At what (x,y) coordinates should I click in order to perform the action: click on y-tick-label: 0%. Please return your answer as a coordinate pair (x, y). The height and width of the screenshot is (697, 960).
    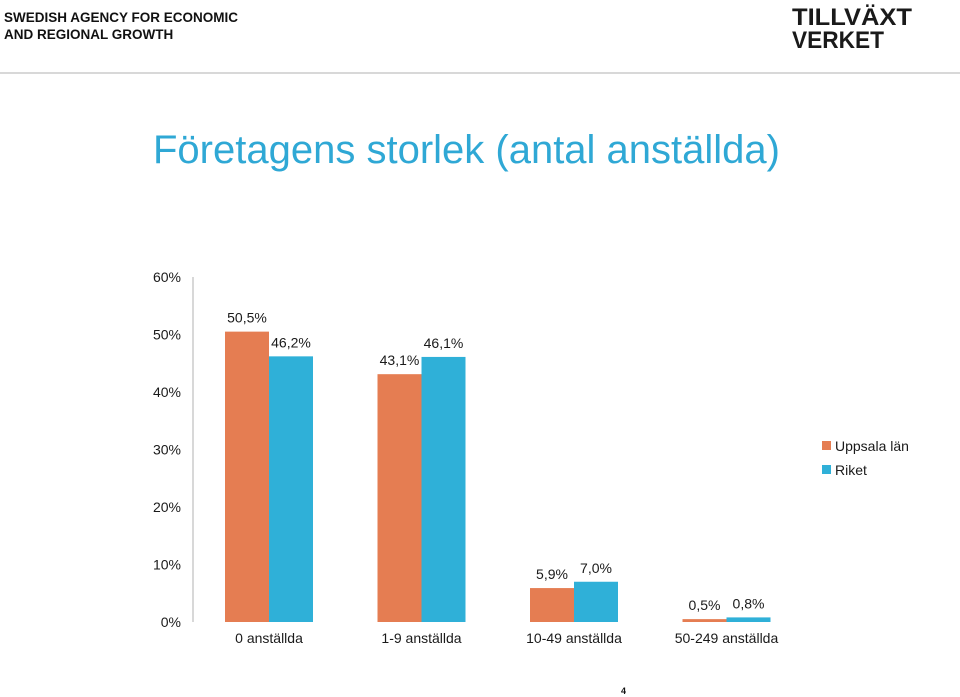
    Looking at the image, I should click on (171, 622).